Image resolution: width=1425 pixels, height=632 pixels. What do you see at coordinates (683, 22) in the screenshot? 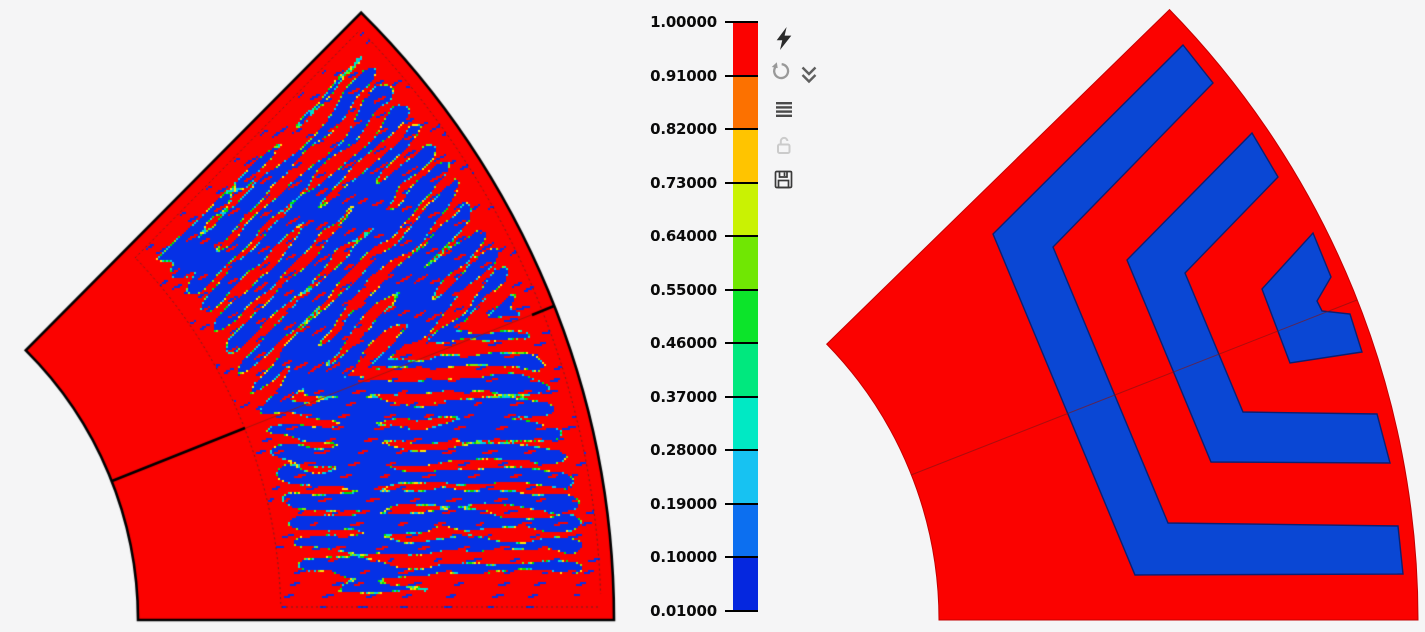
I see `colorbar-tick-label: 1.00000` at bounding box center [683, 22].